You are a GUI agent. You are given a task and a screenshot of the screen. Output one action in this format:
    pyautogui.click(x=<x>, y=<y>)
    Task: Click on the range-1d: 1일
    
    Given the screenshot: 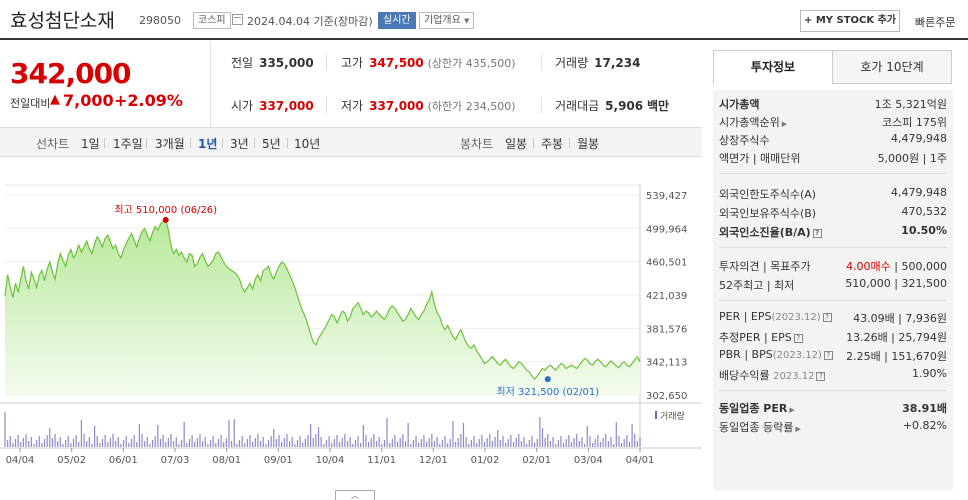 What is the action you would take?
    pyautogui.click(x=90, y=144)
    